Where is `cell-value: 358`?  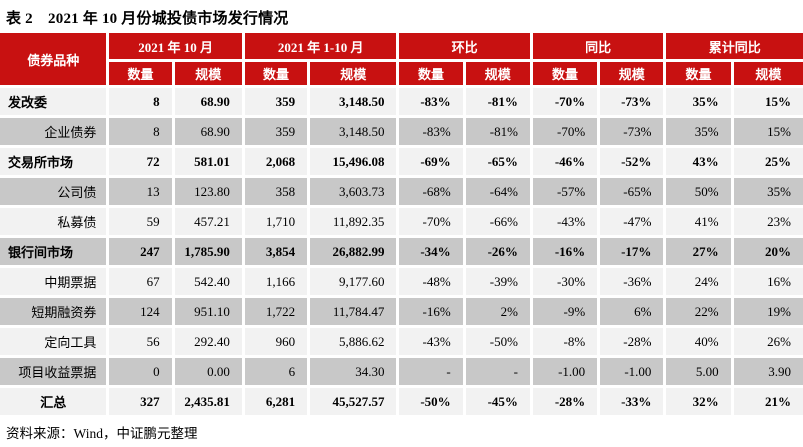 cell-value: 358 is located at coordinates (276, 191).